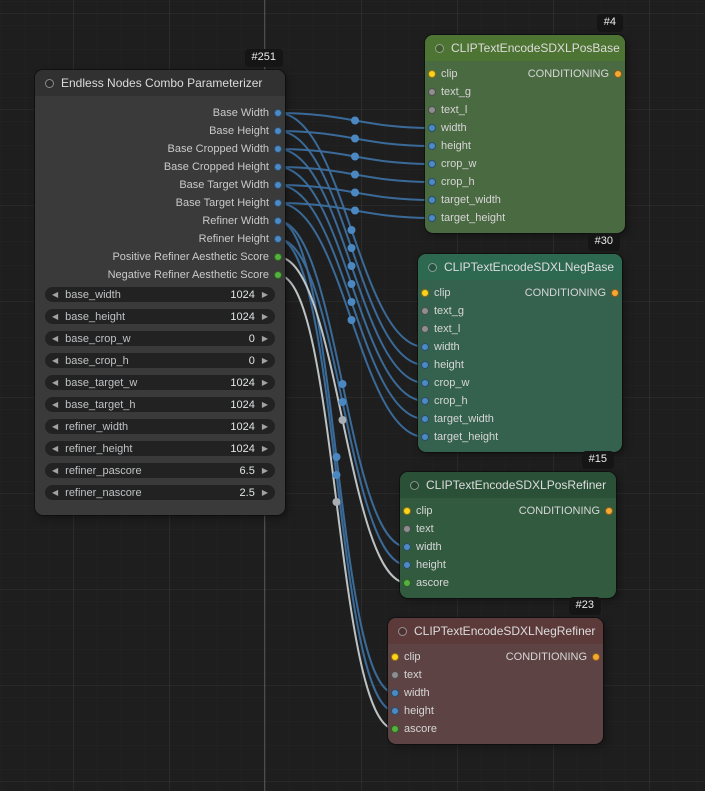 This screenshot has height=791, width=705. Describe the element at coordinates (160, 83) in the screenshot. I see `node-title: Endless Nodes Combo Parameterizer` at that location.